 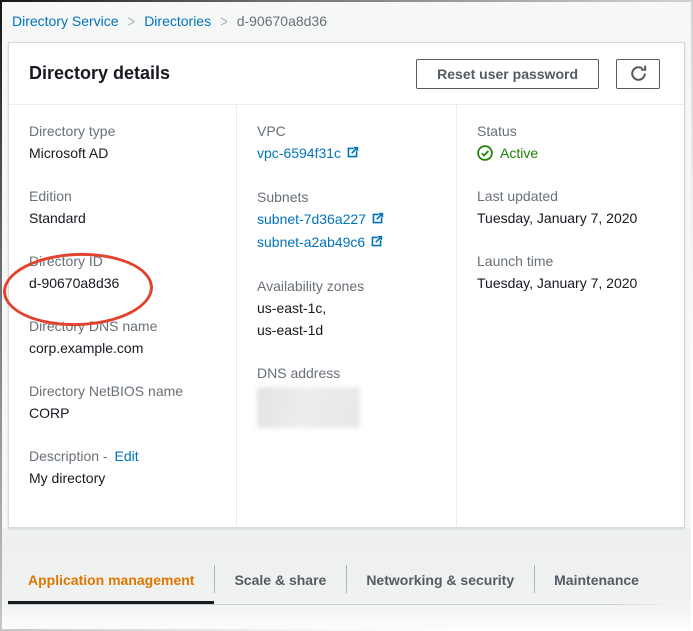 What do you see at coordinates (126, 272) in the screenshot?
I see `field-directory-id: Directory ID d-90670a8d36` at bounding box center [126, 272].